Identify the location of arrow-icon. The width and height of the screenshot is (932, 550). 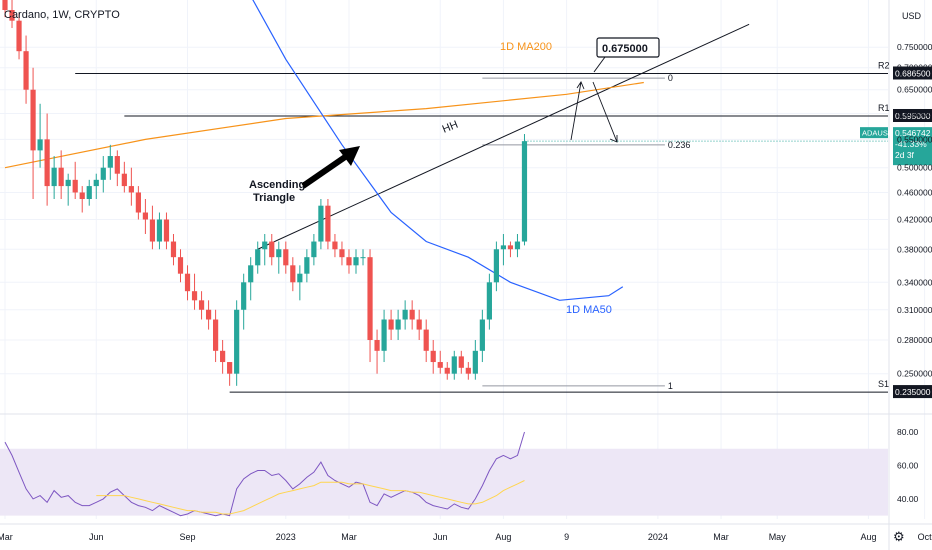
(330, 167).